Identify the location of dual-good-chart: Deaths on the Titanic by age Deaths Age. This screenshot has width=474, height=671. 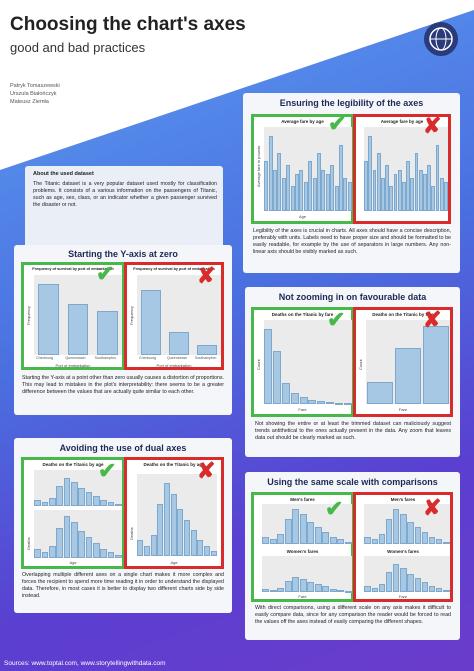
(73, 513).